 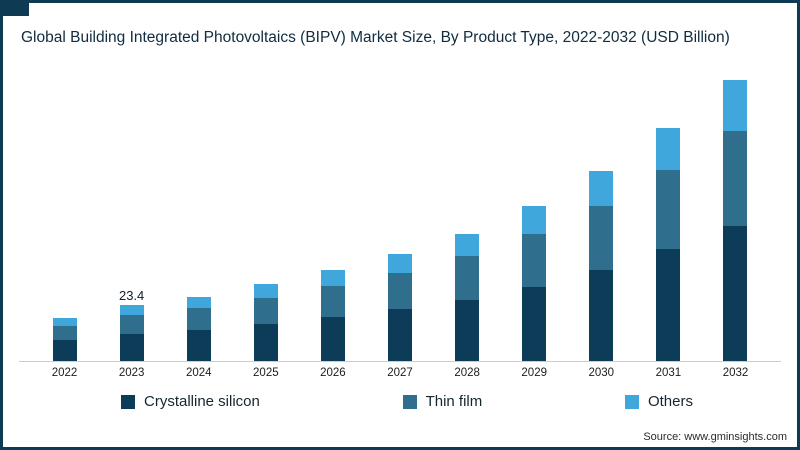 I want to click on bar-group-2028, so click(x=467, y=217).